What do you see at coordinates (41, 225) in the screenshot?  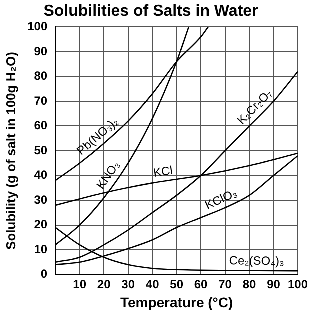 I see `y-tick-label: 20` at bounding box center [41, 225].